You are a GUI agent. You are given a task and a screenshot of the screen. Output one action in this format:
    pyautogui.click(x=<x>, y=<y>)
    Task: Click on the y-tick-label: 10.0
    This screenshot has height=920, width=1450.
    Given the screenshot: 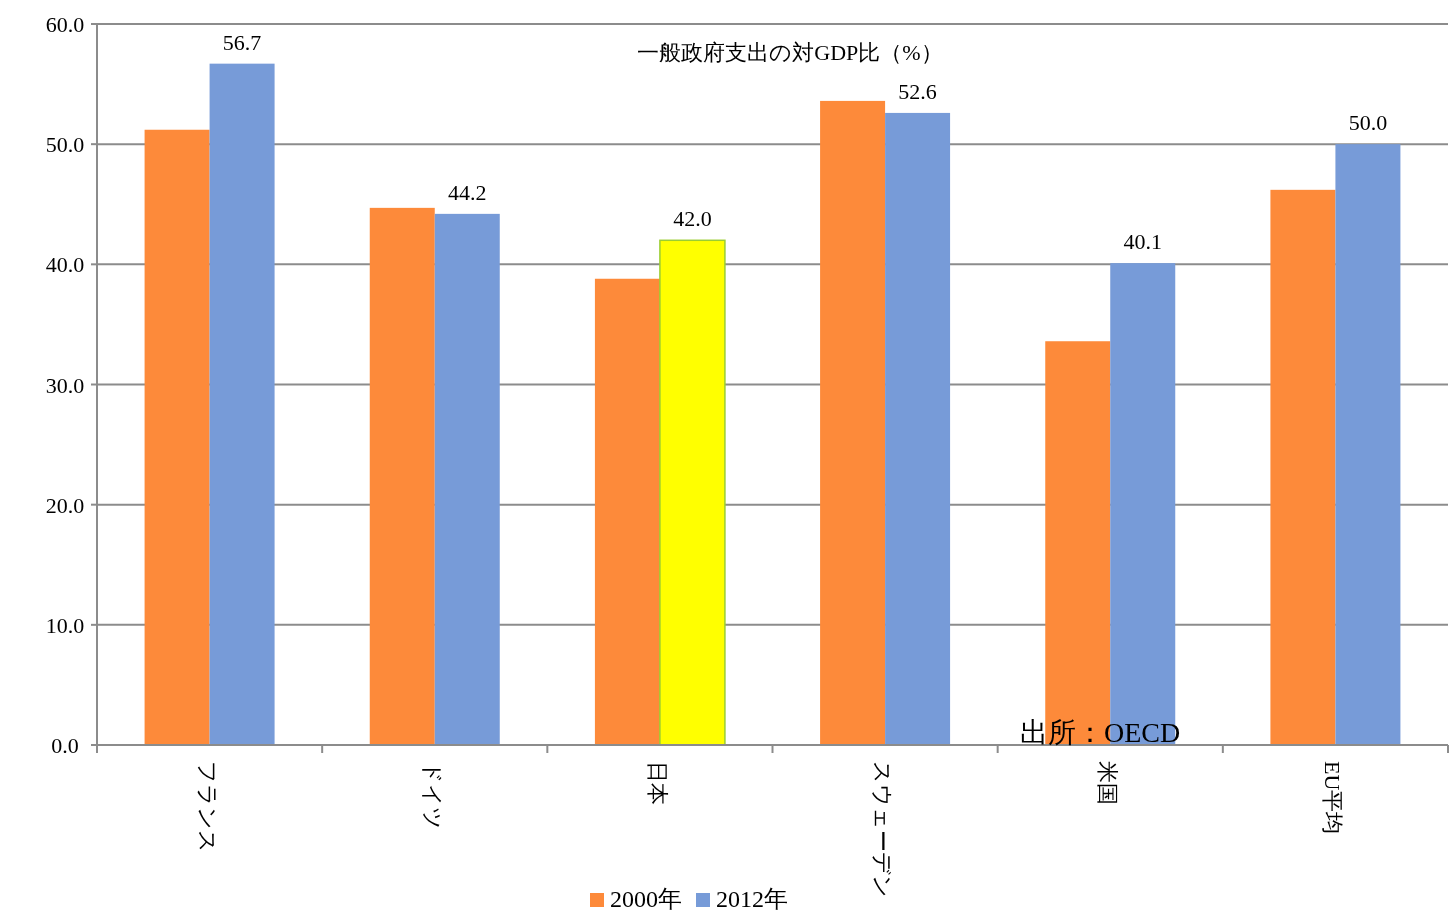 What is the action you would take?
    pyautogui.click(x=65, y=625)
    